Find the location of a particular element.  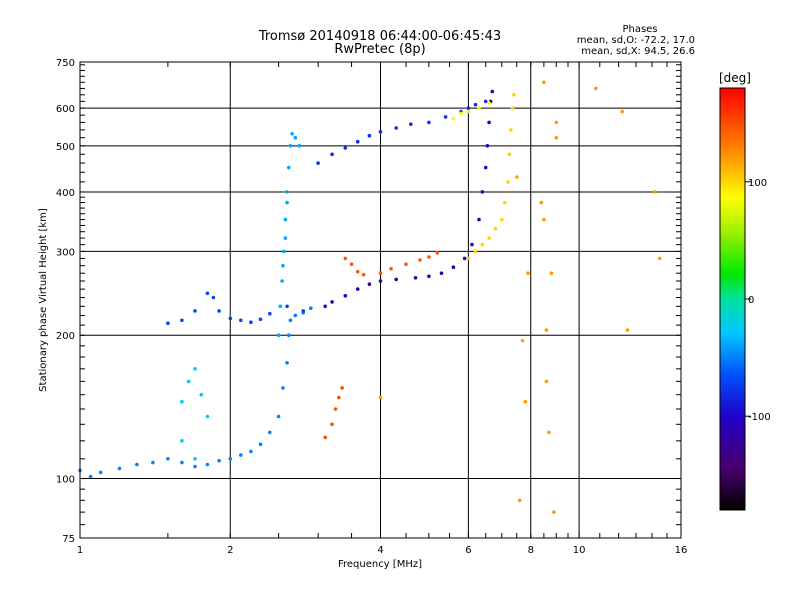

colorbar-ticks: 100 0 -100 is located at coordinates (758, 300).